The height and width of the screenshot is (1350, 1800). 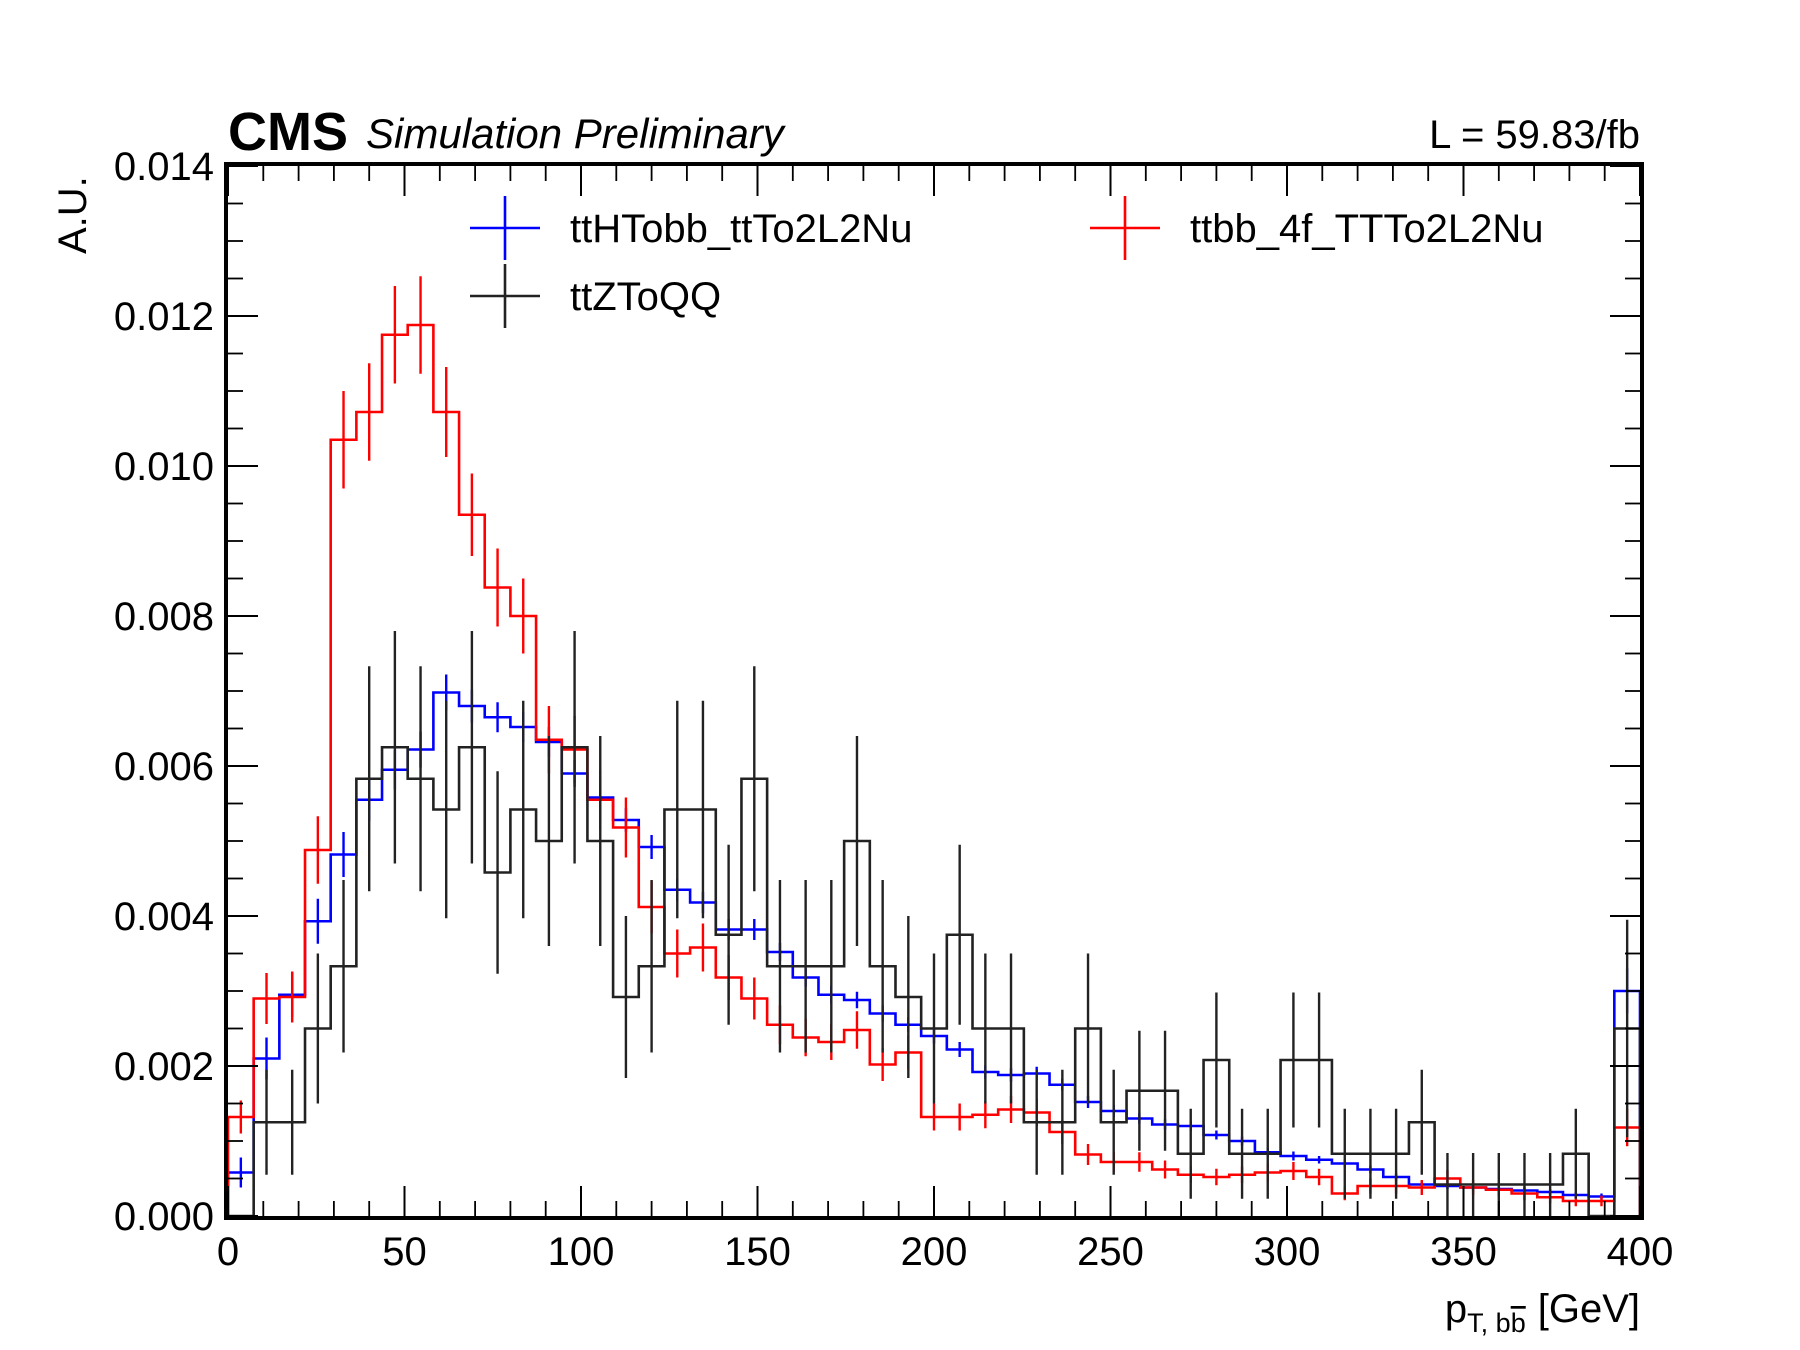 I want to click on x-axis-title-unit: [GeV], so click(x=1589, y=1309).